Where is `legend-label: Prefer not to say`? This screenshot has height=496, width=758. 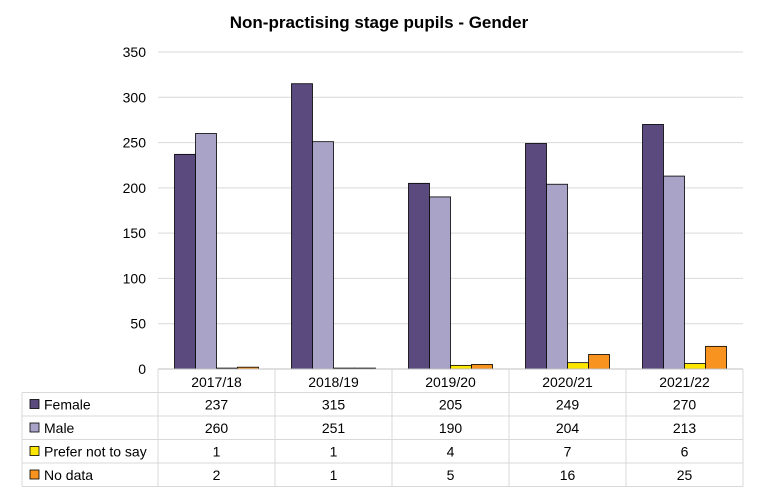 legend-label: Prefer not to say is located at coordinates (95, 452).